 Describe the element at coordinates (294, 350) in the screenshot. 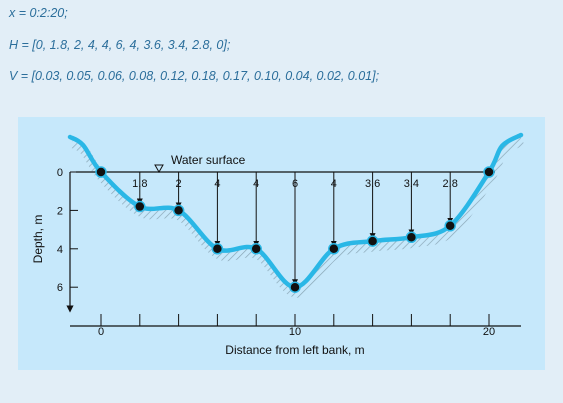

I see `x-axis-label: Distance from left bank, m` at that location.